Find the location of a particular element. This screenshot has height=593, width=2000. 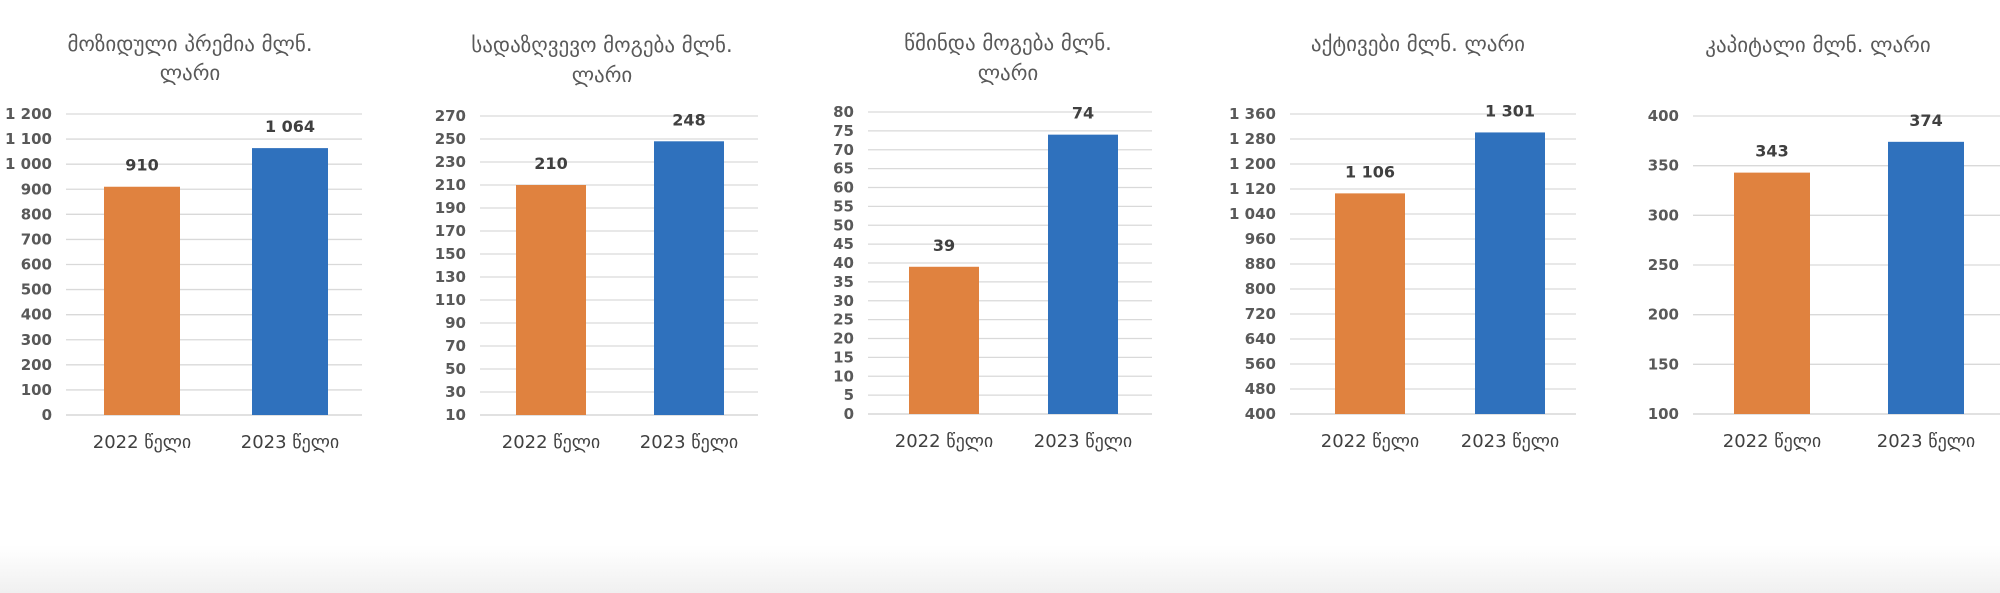

data-label: 910 is located at coordinates (141, 165).